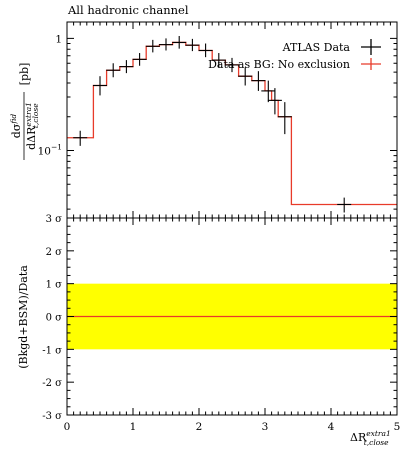  I want to click on ratio-y-tick-label: -2 σ, so click(52, 383).